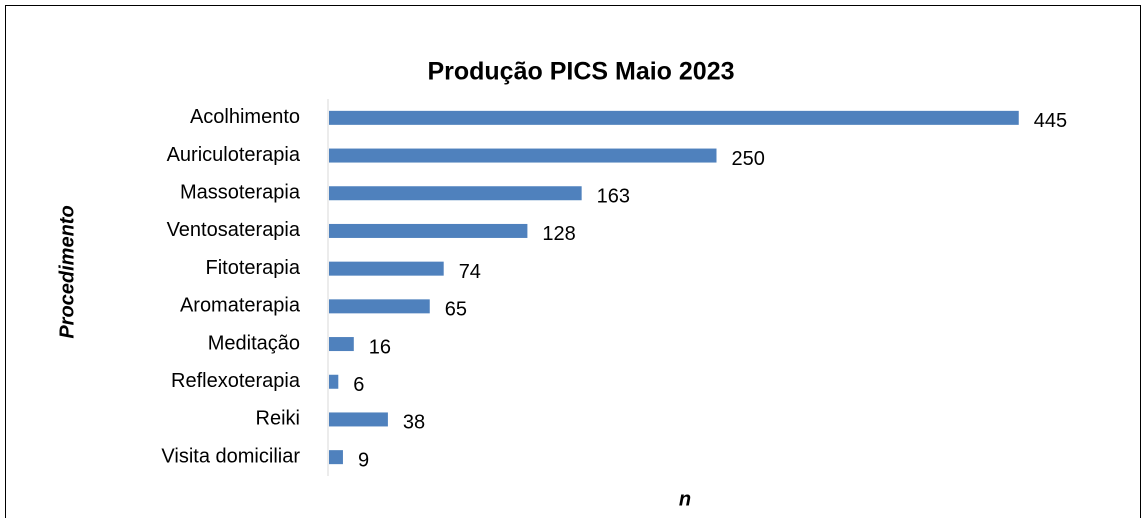 Image resolution: width=1147 pixels, height=518 pixels. Describe the element at coordinates (254, 343) in the screenshot. I see `y-tick-label: Meditação` at that location.